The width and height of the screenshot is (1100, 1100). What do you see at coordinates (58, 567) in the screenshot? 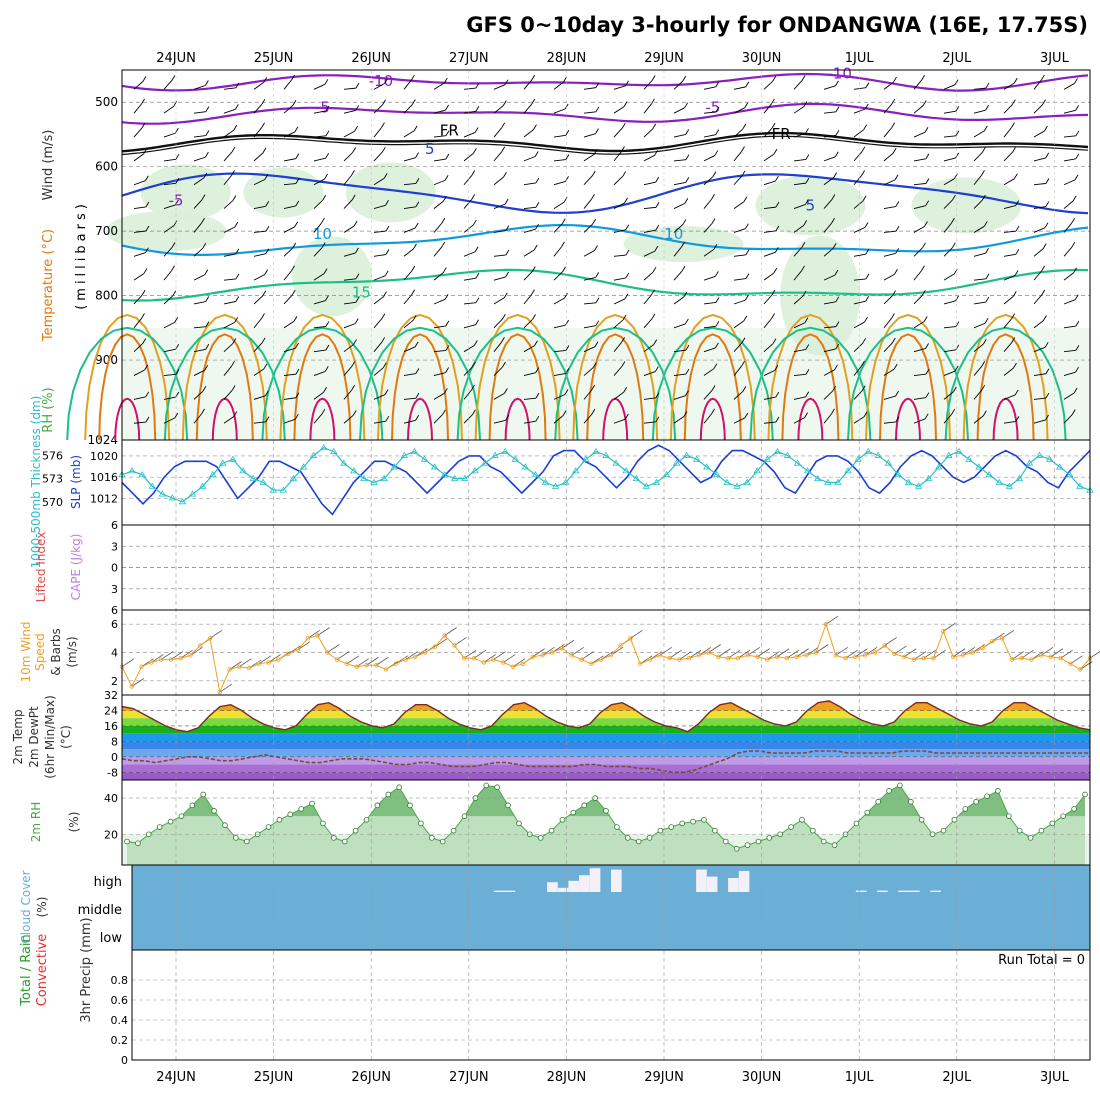
I see `cape-li-ylabel: Lifted Index CAPE (J/kg)` at bounding box center [58, 567].